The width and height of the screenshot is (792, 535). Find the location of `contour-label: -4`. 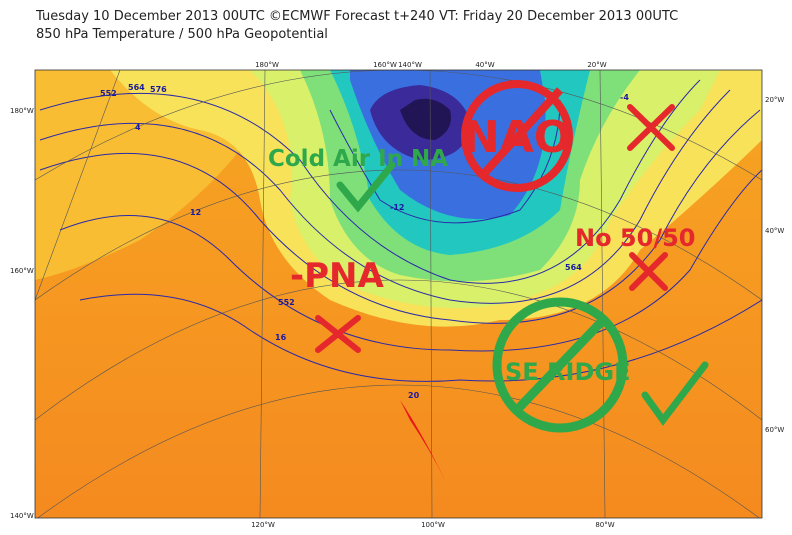

contour-label: -4 is located at coordinates (624, 97).